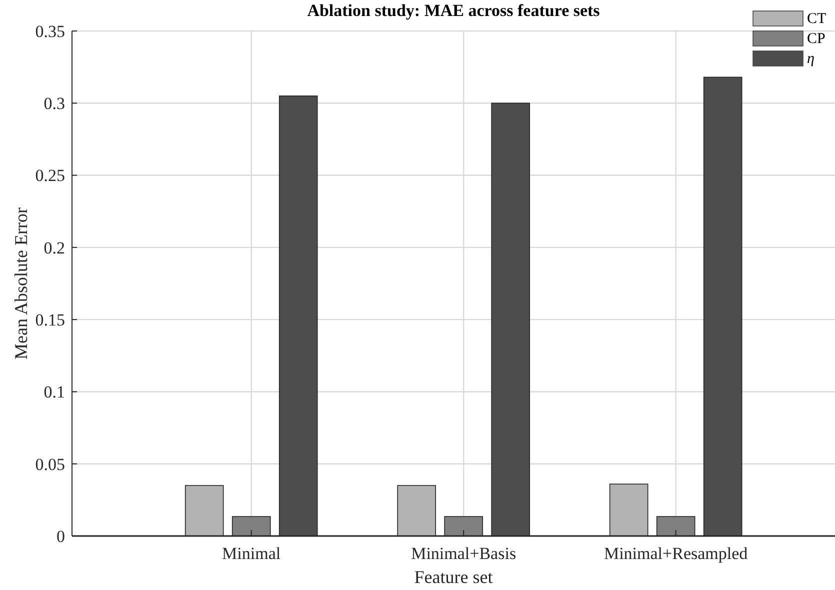  I want to click on y-tick-label: 0.35, so click(50, 31).